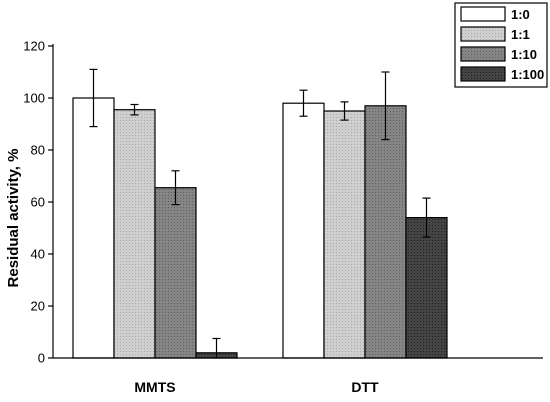 The height and width of the screenshot is (402, 550). I want to click on legend-item: 1:0, so click(495, 14).